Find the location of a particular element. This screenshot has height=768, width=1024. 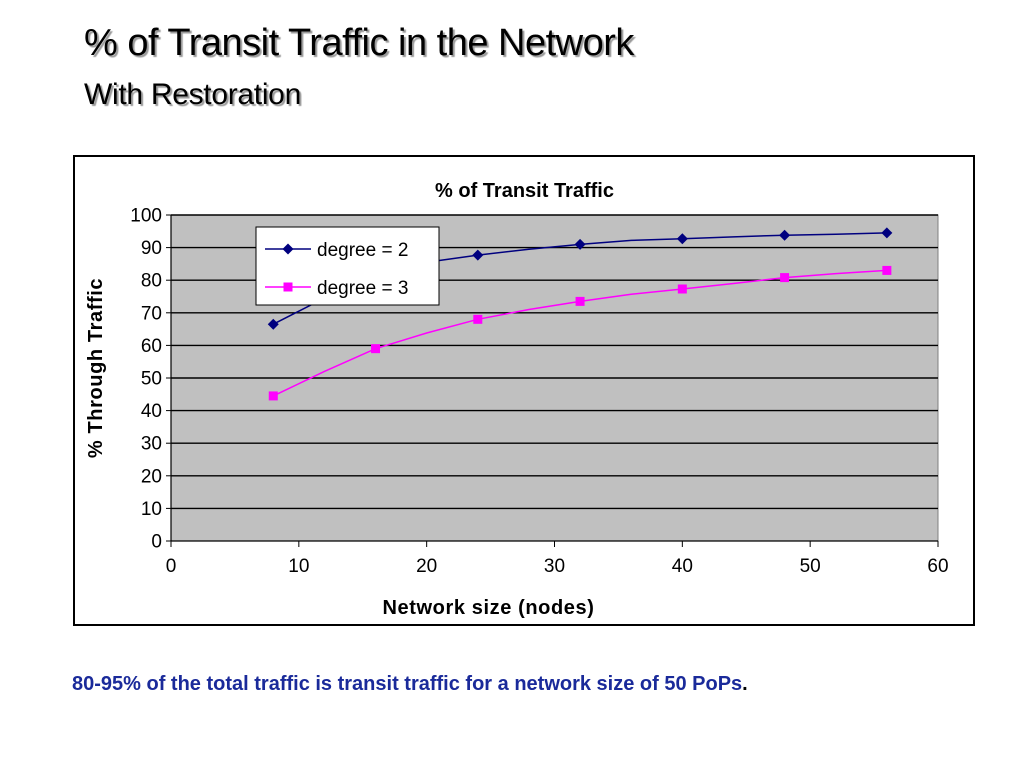

slide-subtitle: With Restoration is located at coordinates (192, 94).